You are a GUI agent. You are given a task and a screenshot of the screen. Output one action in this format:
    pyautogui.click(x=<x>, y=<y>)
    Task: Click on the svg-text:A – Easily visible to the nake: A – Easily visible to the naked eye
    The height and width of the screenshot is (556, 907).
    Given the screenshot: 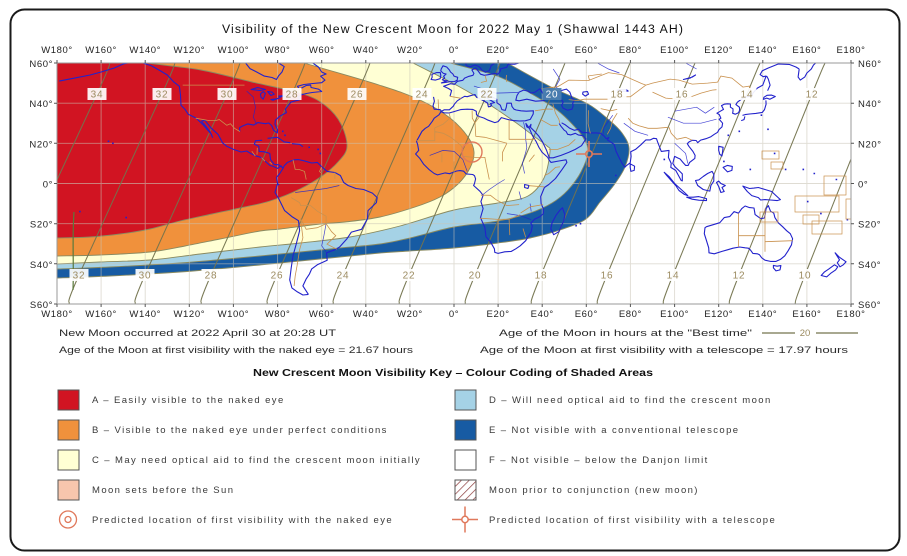 What is the action you would take?
    pyautogui.click(x=188, y=400)
    